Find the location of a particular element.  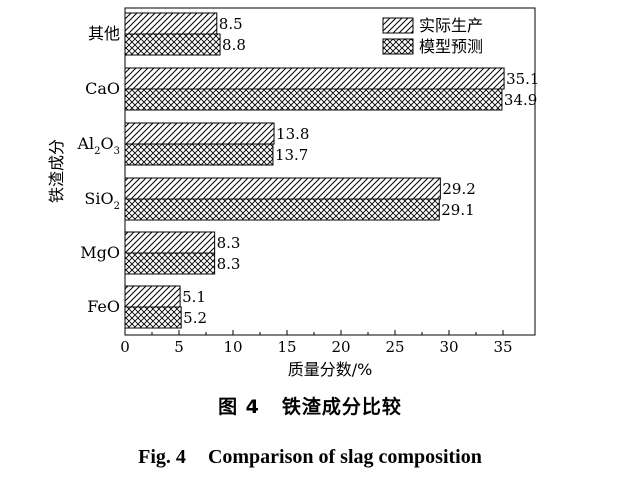

x-tick-label: 5 is located at coordinates (179, 347).